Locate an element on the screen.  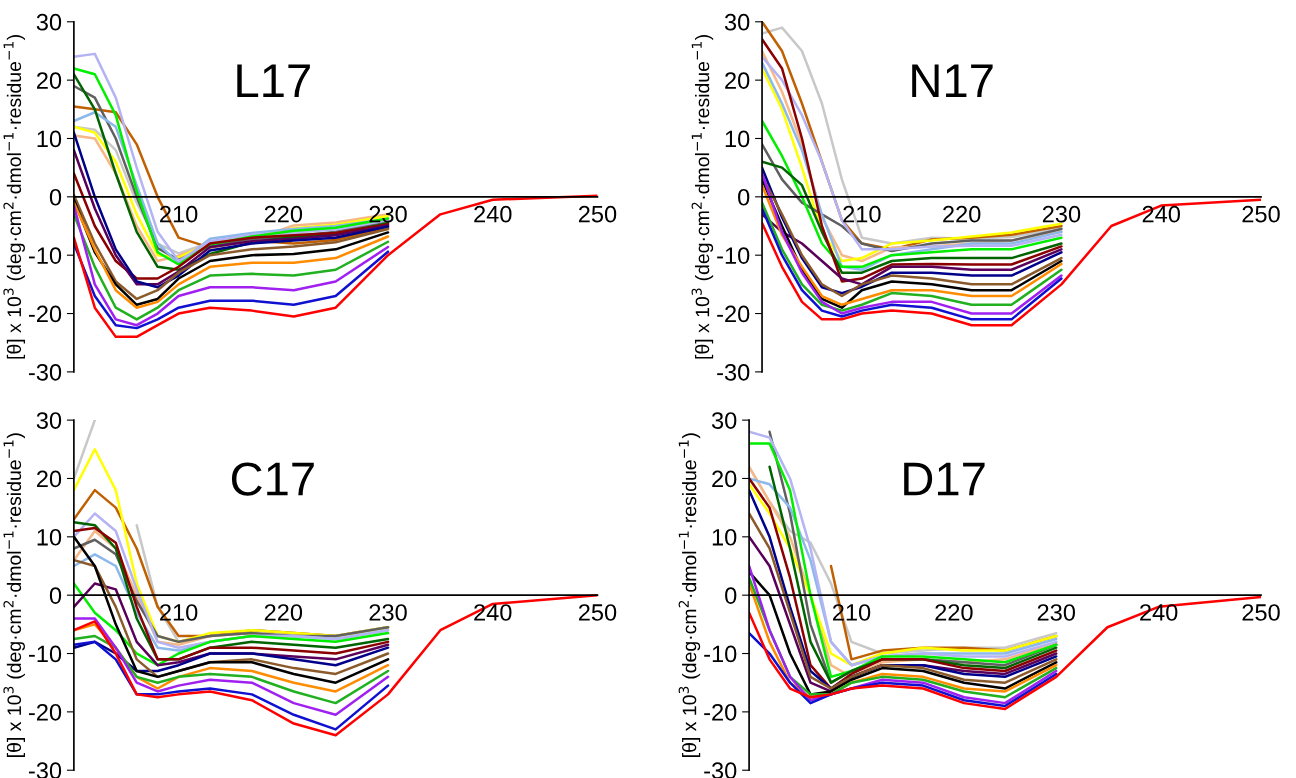
x-tick-label: 210 is located at coordinates (862, 214).